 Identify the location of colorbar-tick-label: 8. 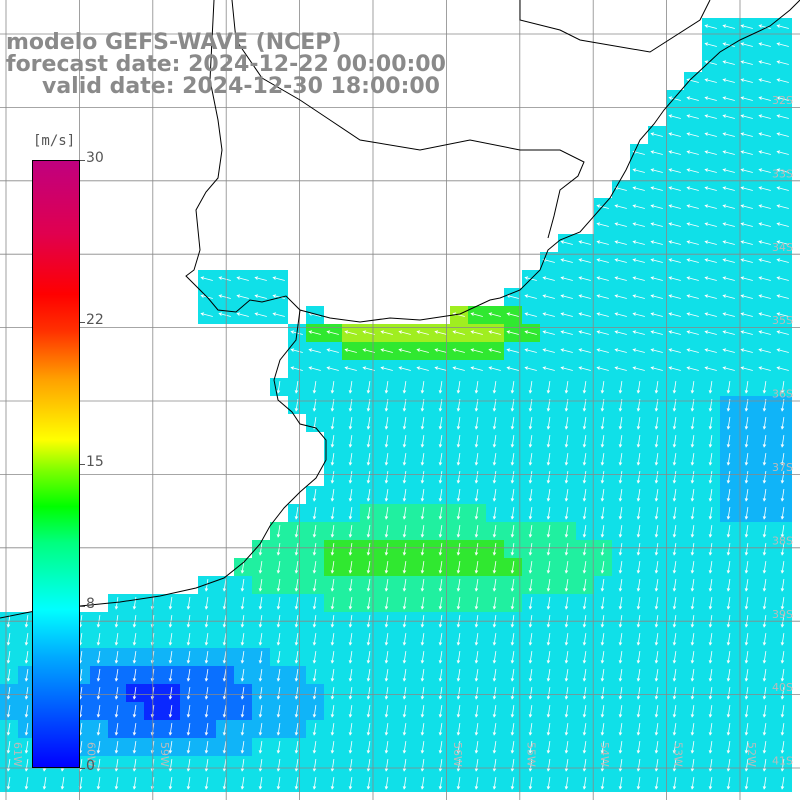
(90, 603).